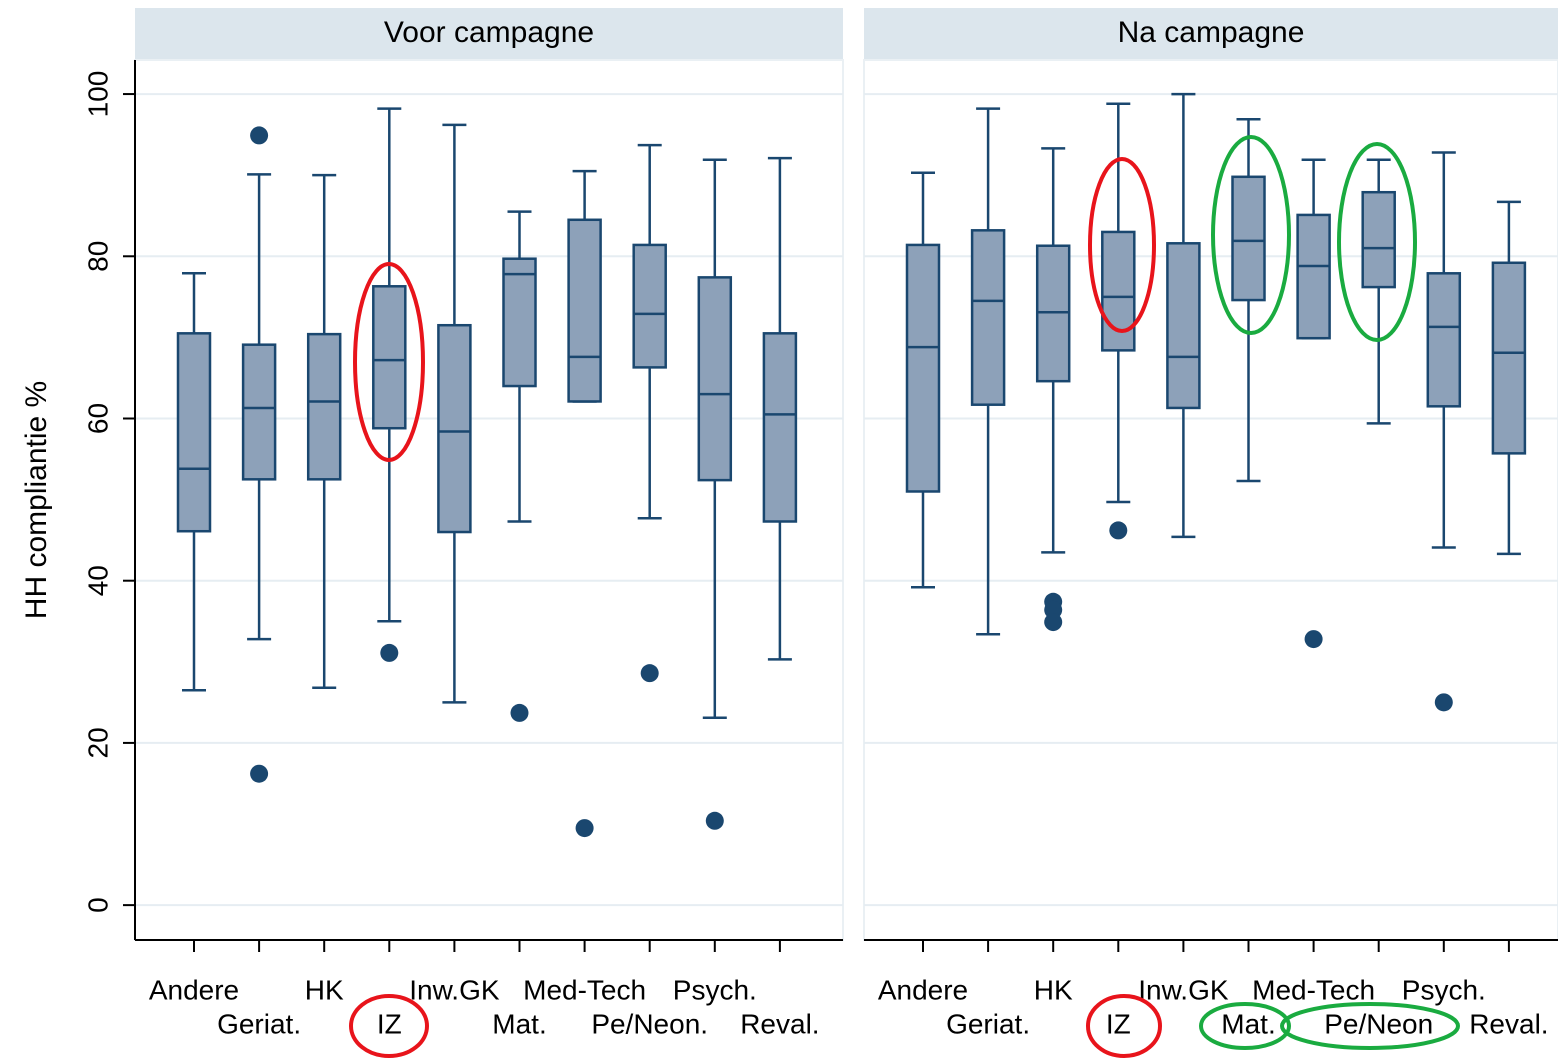 This screenshot has width=1558, height=1058. I want to click on y-tick-label: 20, so click(97, 742).